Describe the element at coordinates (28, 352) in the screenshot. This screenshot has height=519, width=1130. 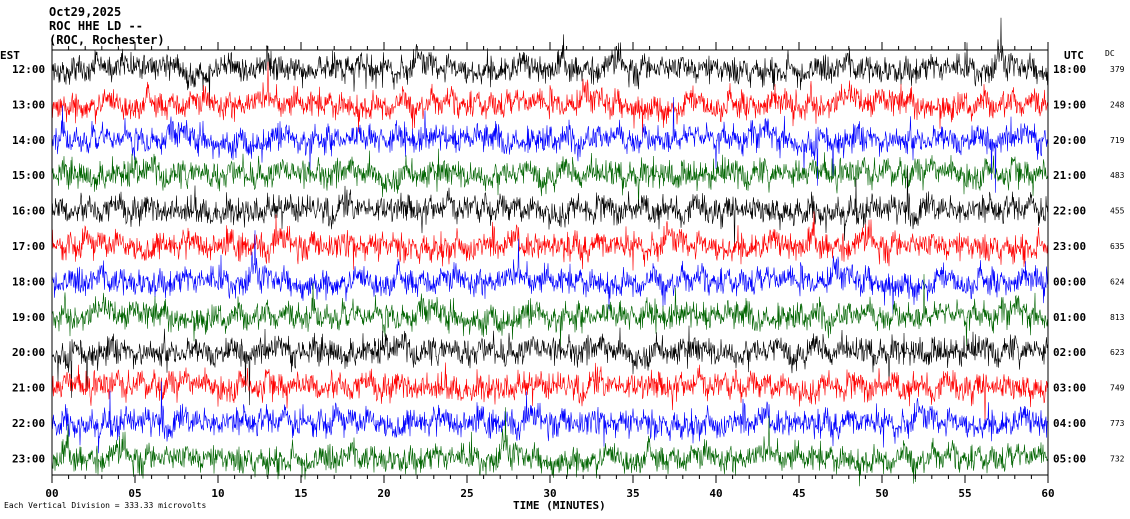
I see `local-time-label: 20:00` at that location.